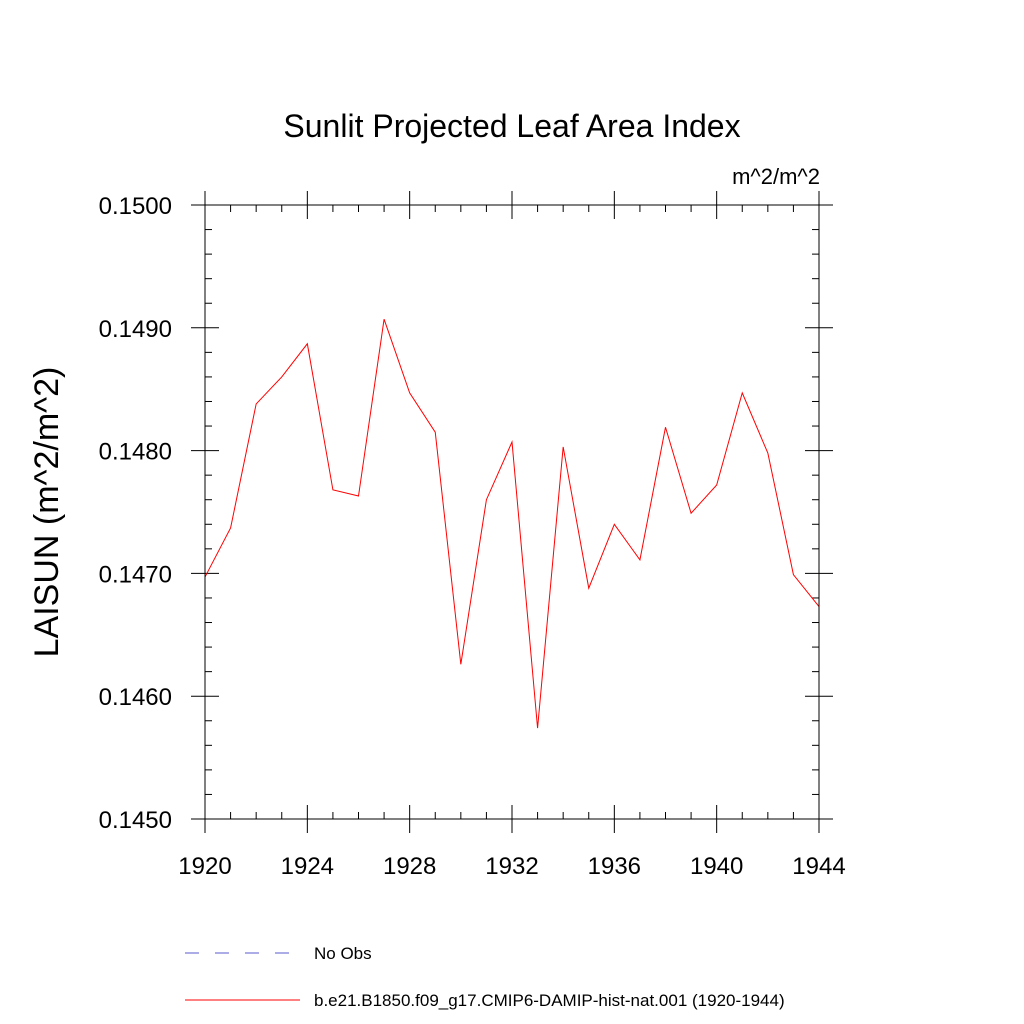 The image size is (1024, 1024). What do you see at coordinates (343, 953) in the screenshot?
I see `legend-label-no-obs: No Obs` at bounding box center [343, 953].